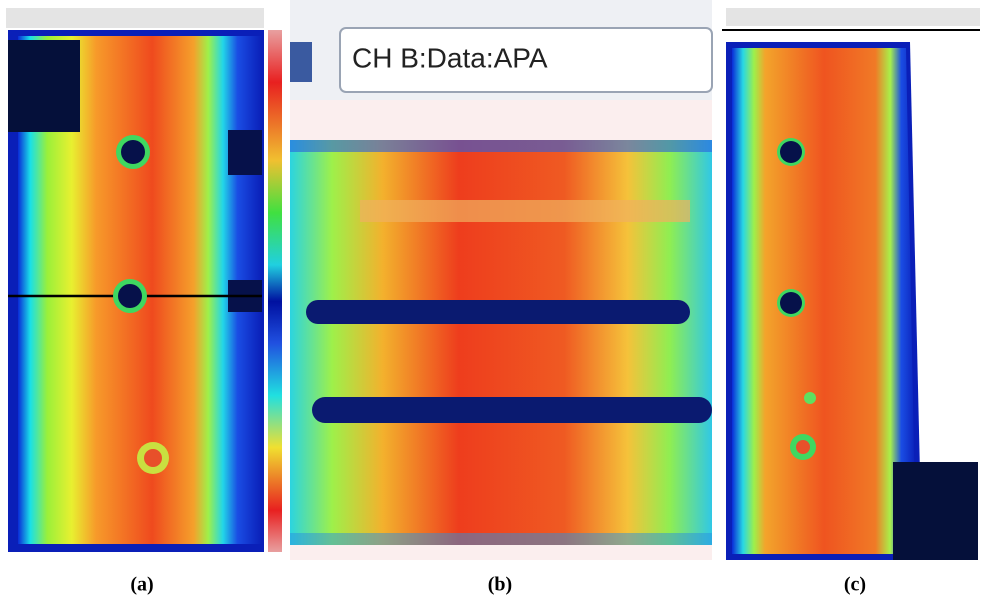  I want to click on panel-label: (a), so click(141, 585).